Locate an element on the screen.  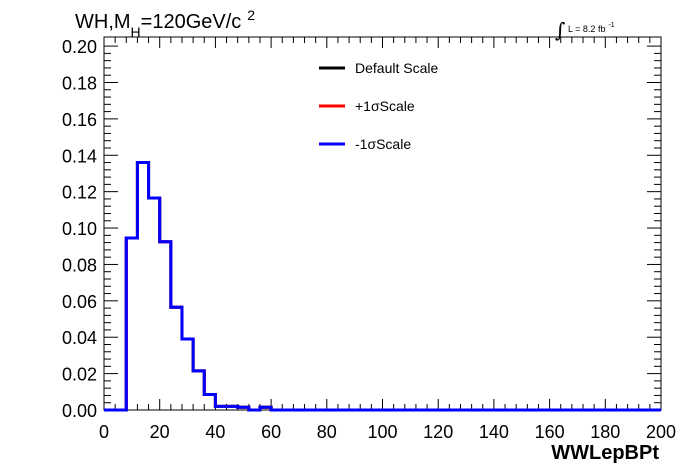
x-tick-label: 80 is located at coordinates (327, 432).